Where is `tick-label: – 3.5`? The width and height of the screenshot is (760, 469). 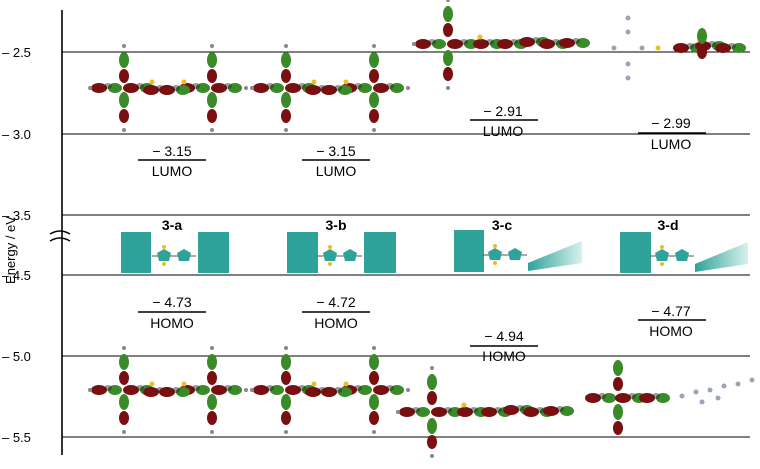 tick-label: – 3.5 is located at coordinates (16, 215).